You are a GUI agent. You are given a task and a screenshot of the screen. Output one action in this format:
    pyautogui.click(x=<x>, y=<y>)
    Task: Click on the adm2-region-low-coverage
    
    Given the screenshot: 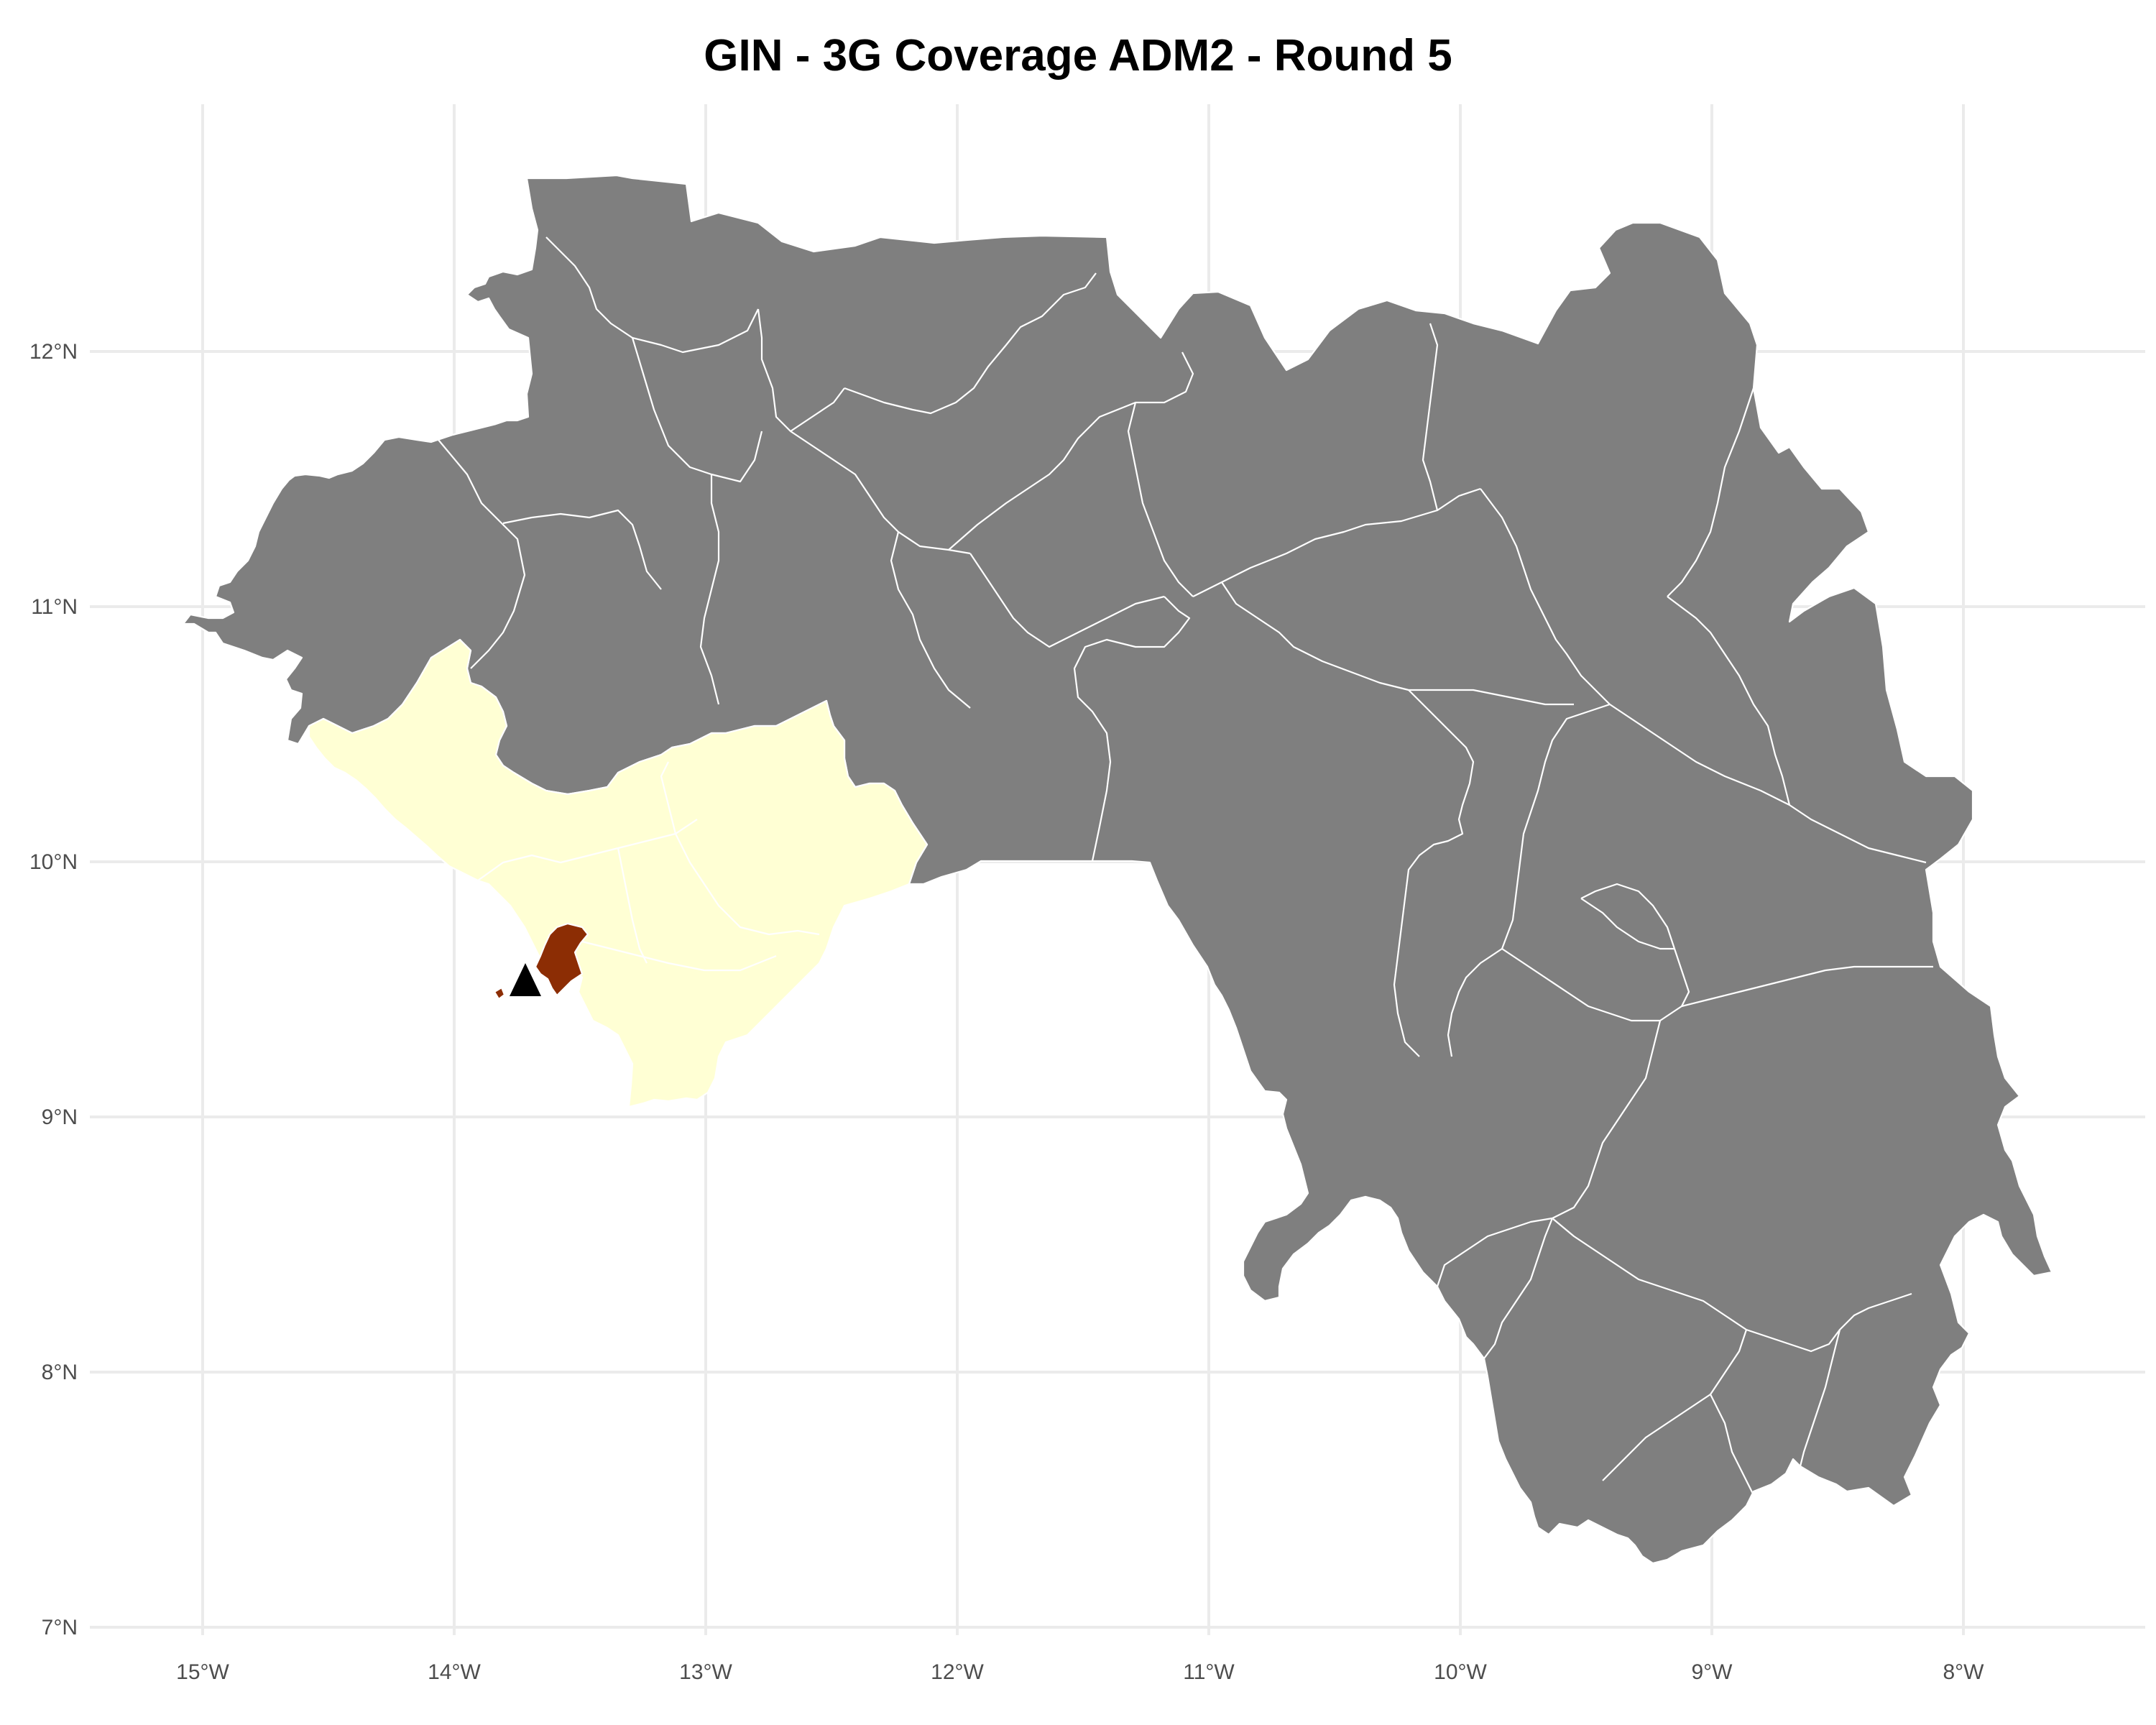 What is the action you would take?
    pyautogui.click(x=618, y=873)
    